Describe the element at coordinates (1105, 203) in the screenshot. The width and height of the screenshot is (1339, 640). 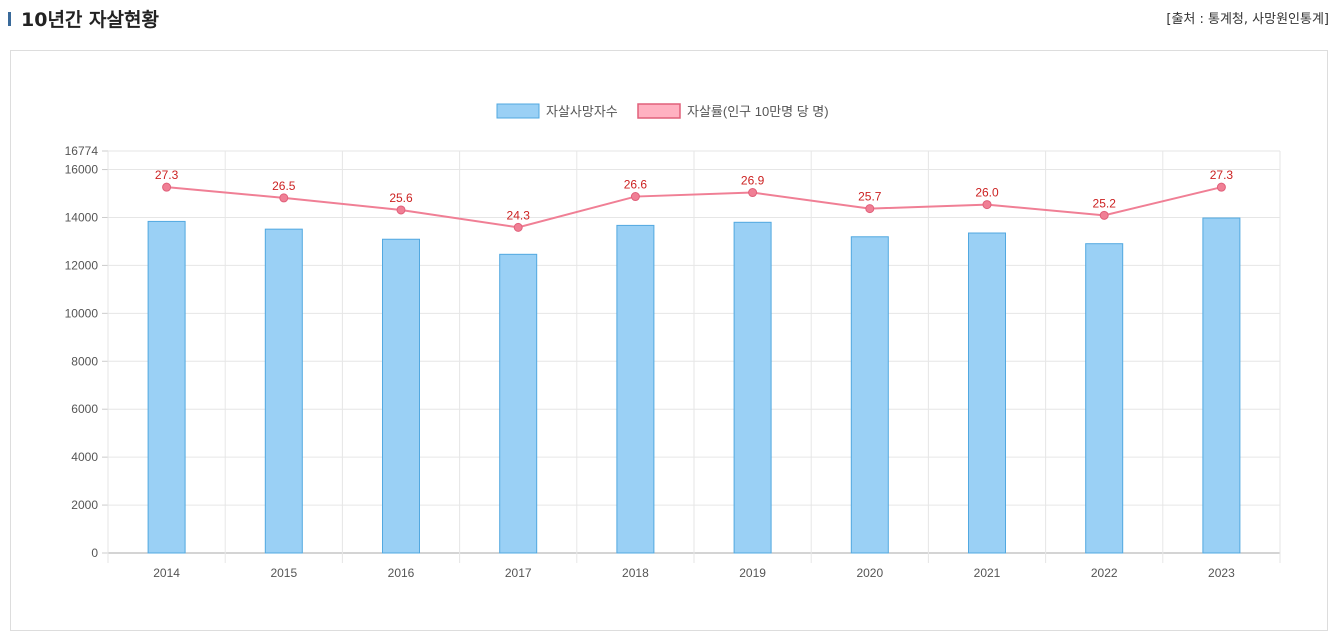
I see `rate-data-label: 25.2` at that location.